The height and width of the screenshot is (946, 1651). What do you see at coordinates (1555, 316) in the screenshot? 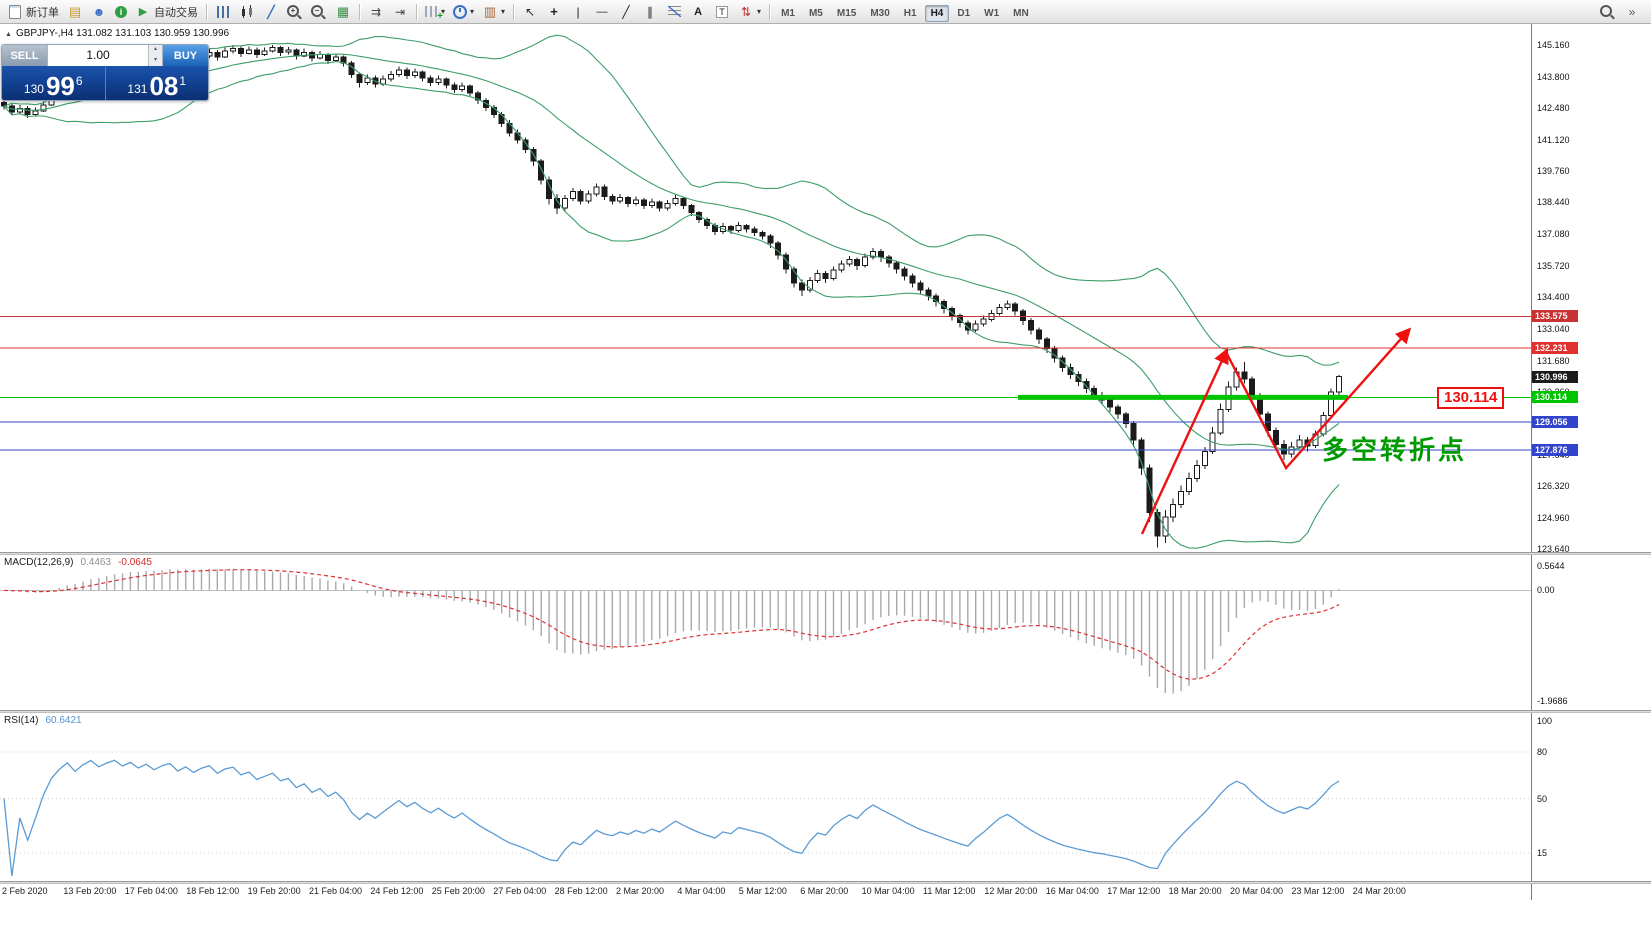
I see `price-tag-133.575: 133.575` at bounding box center [1555, 316].